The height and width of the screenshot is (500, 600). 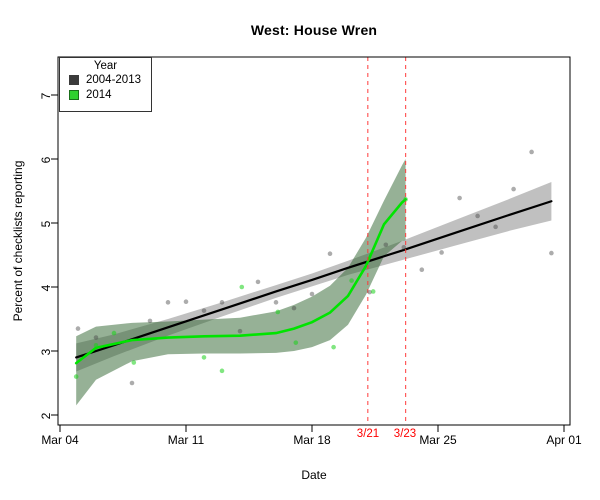 I want to click on vline-date-label: 3/23, so click(x=405, y=434).